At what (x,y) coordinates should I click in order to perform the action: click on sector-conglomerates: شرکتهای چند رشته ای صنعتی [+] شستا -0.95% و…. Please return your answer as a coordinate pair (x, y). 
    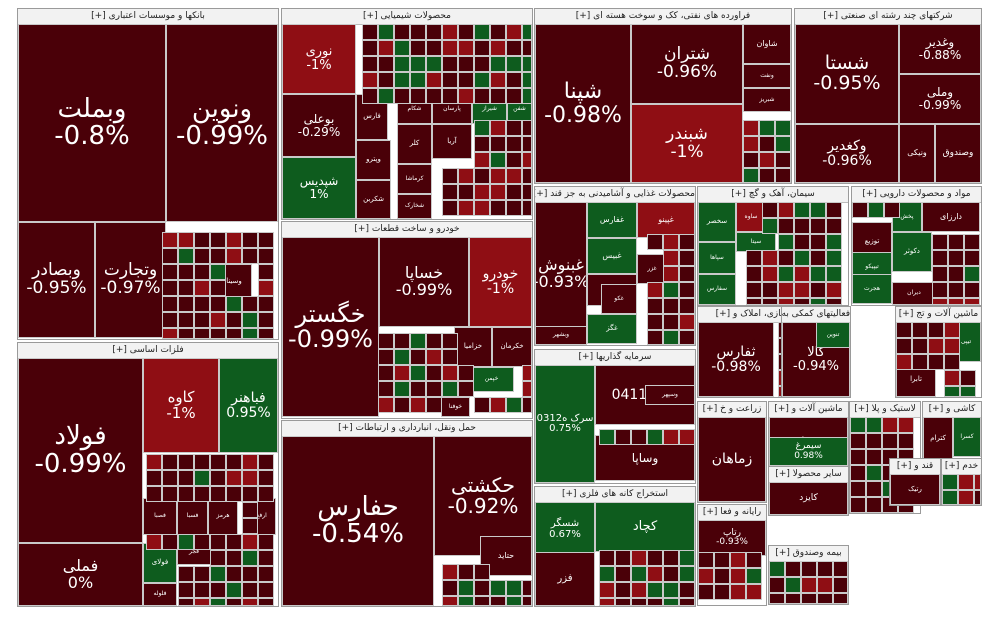
    Looking at the image, I should click on (888, 96).